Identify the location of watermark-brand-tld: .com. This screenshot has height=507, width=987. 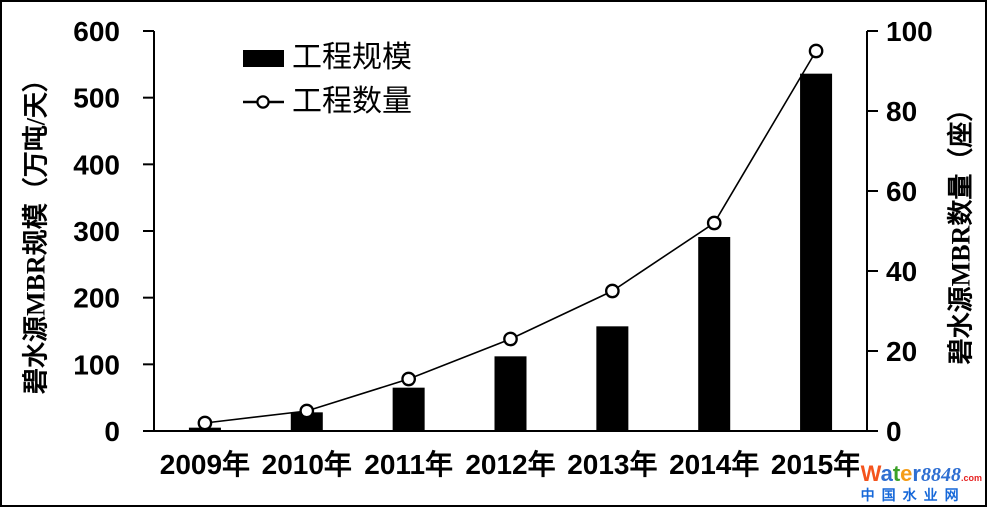
(971, 478).